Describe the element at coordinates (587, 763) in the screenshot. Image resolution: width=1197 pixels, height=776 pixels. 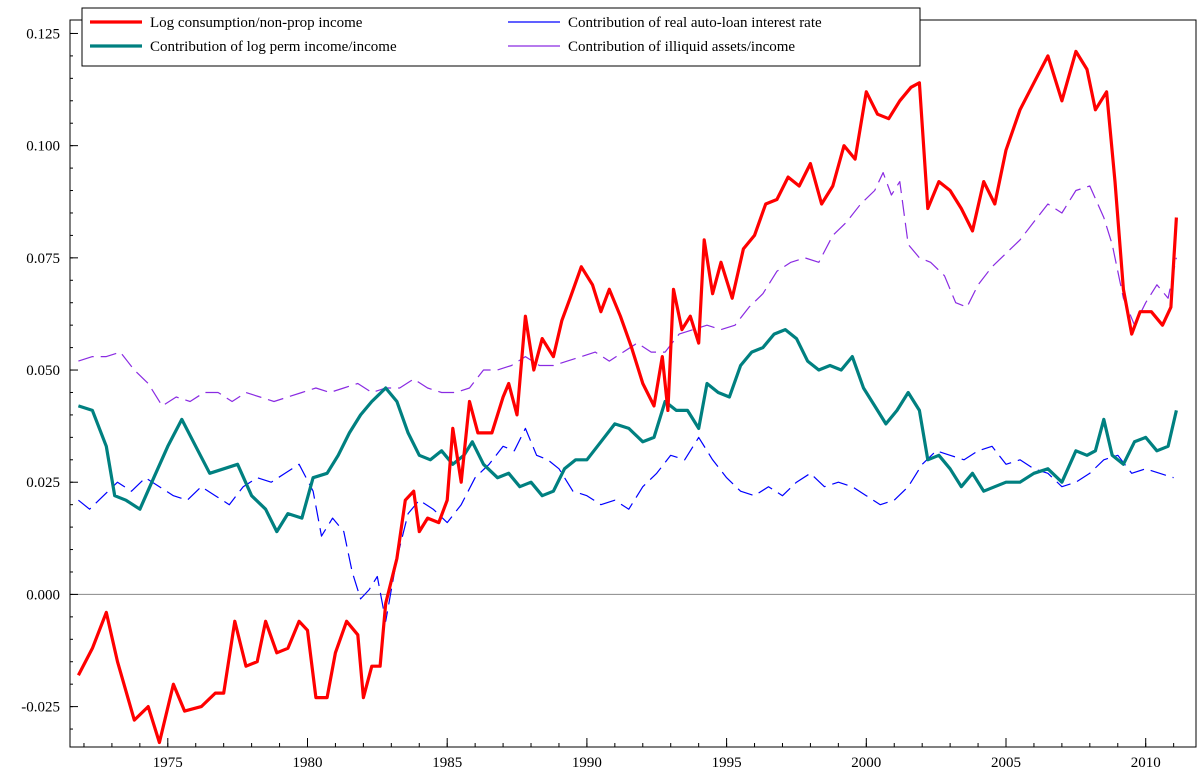
I see `x-tick-label: 1990` at that location.